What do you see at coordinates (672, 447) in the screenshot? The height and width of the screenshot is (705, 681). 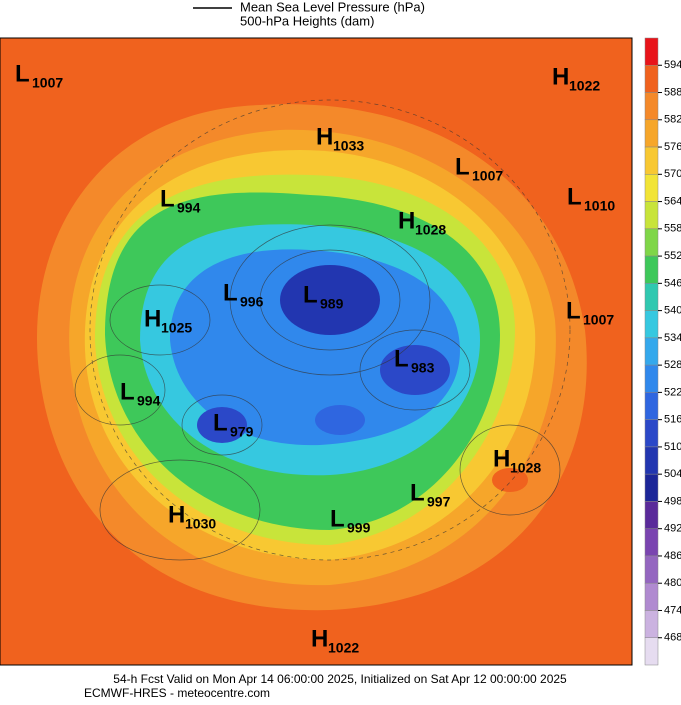 I see `colorbar-label: 510` at bounding box center [672, 447].